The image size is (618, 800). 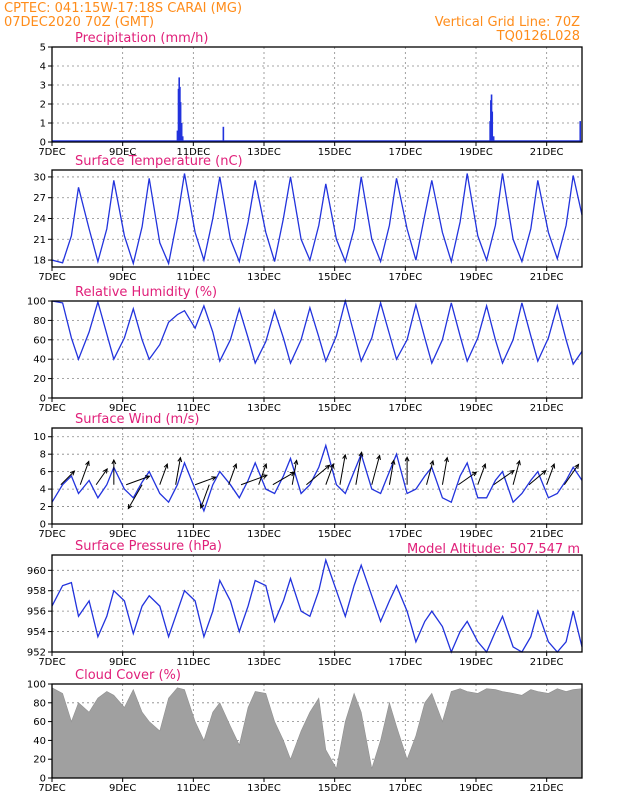 What do you see at coordinates (79, 22) in the screenshot?
I see `header-run: 07DEC2020 70Z (GMT)` at bounding box center [79, 22].